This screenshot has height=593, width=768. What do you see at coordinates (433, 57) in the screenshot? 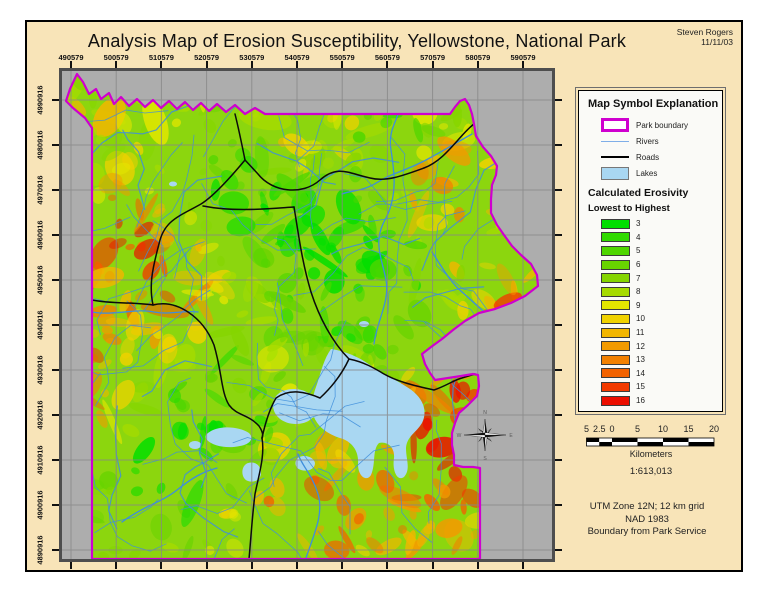
I see `x-axis-label: 570579` at bounding box center [433, 57].